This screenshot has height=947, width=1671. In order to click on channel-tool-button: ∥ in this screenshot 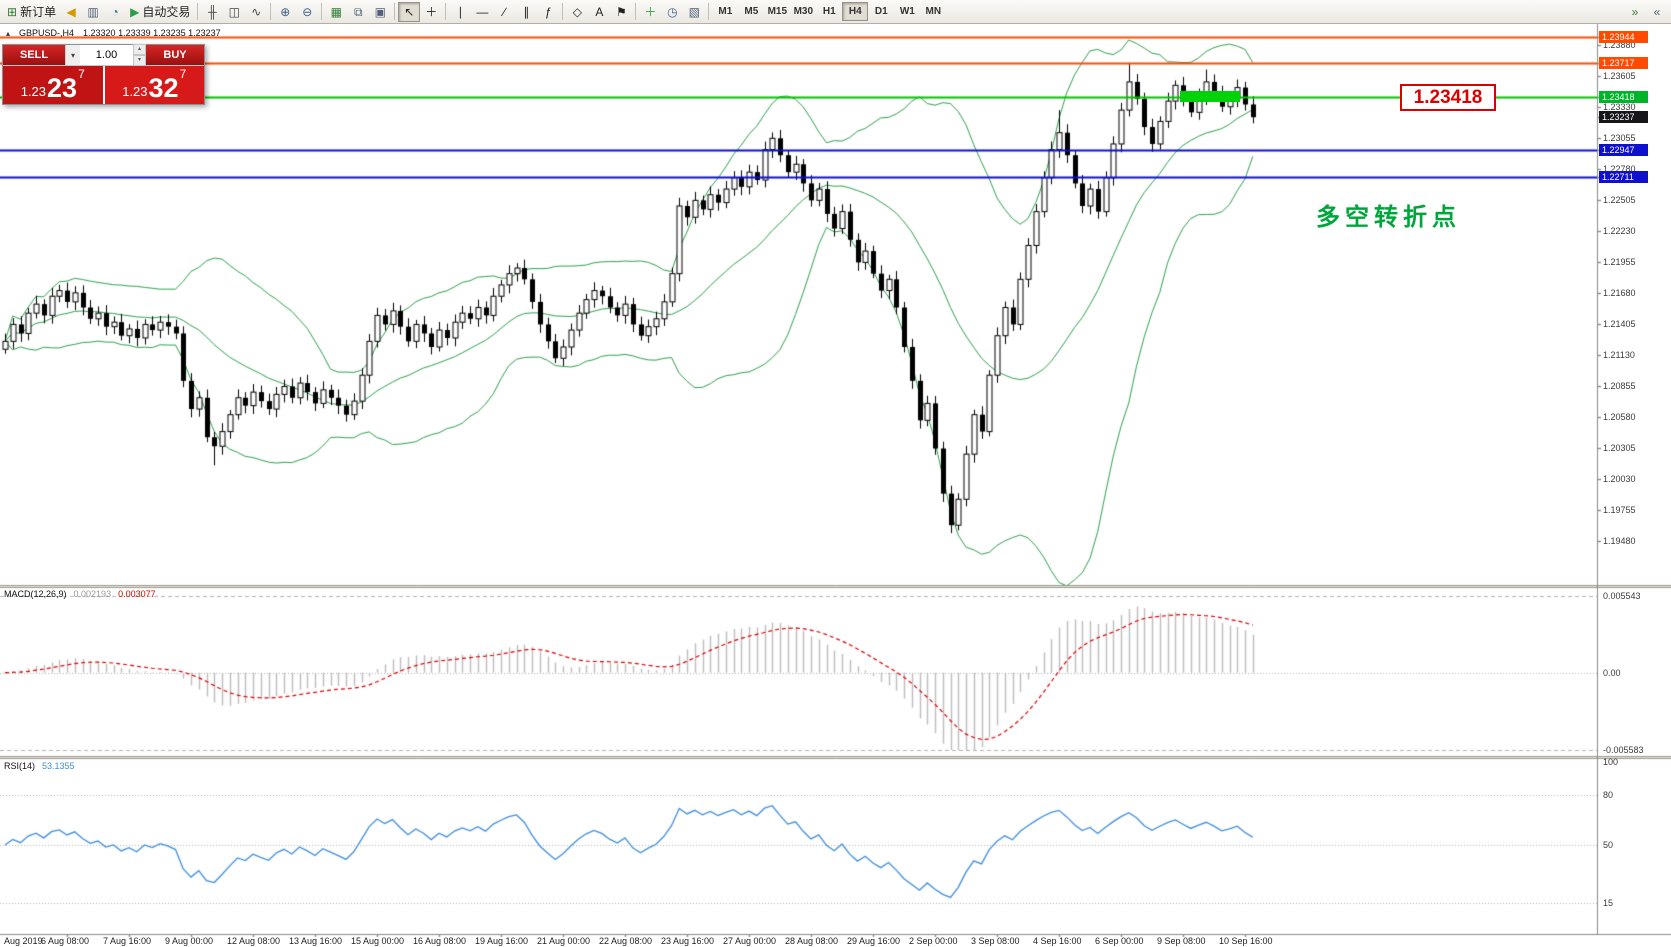, I will do `click(526, 12)`.